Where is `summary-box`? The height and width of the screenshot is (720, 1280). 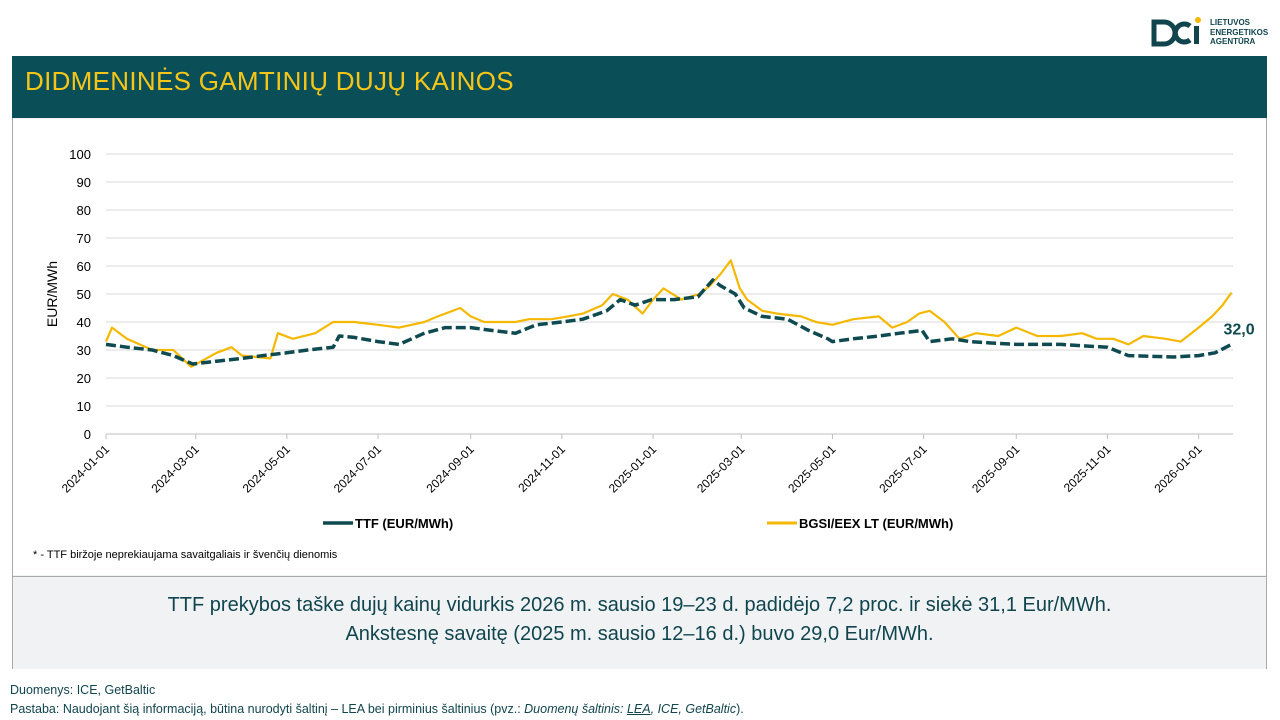
summary-box is located at coordinates (639, 622).